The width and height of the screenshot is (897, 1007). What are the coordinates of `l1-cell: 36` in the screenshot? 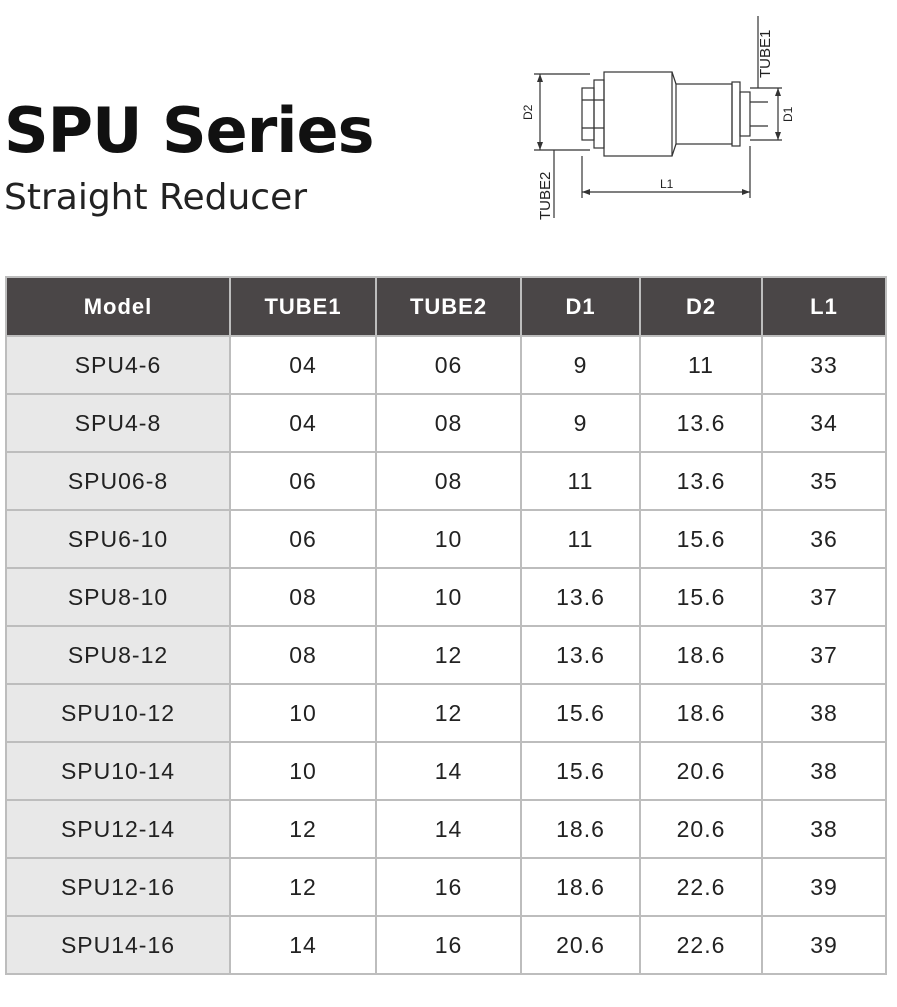 It's located at (824, 539).